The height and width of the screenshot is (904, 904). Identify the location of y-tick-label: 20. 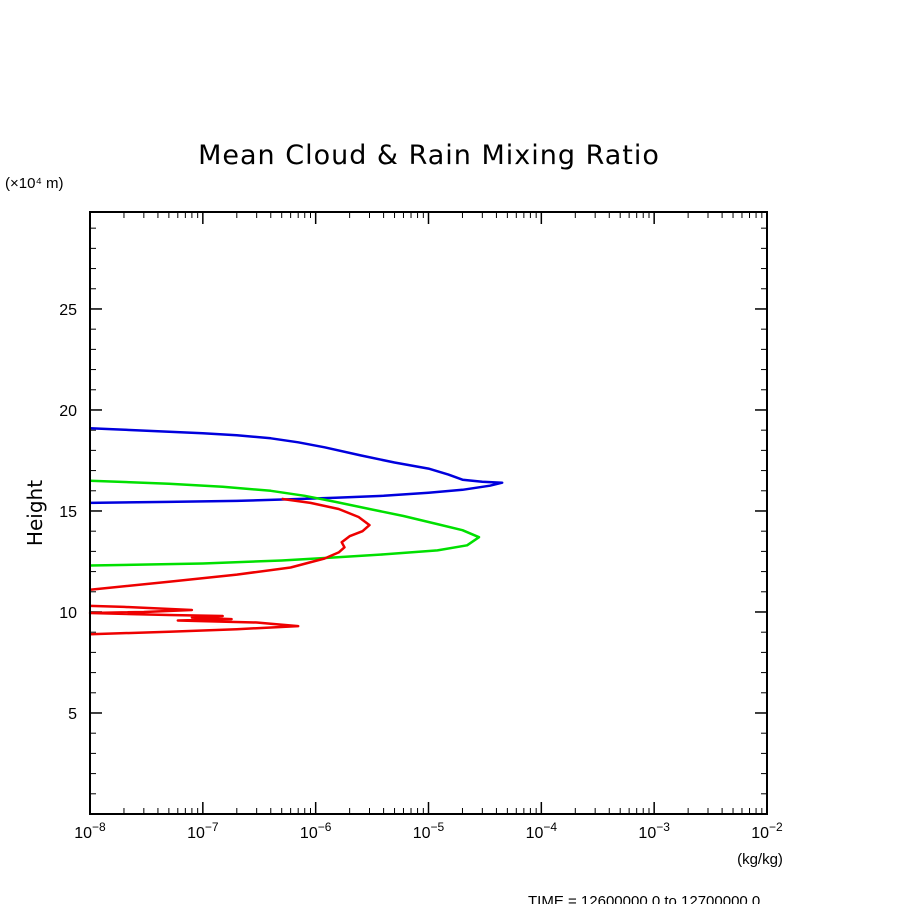
(68, 411).